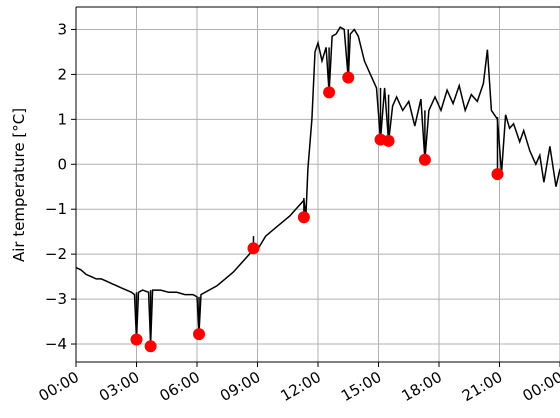  What do you see at coordinates (62, 74) in the screenshot?
I see `y-tick-label: 2` at bounding box center [62, 74].